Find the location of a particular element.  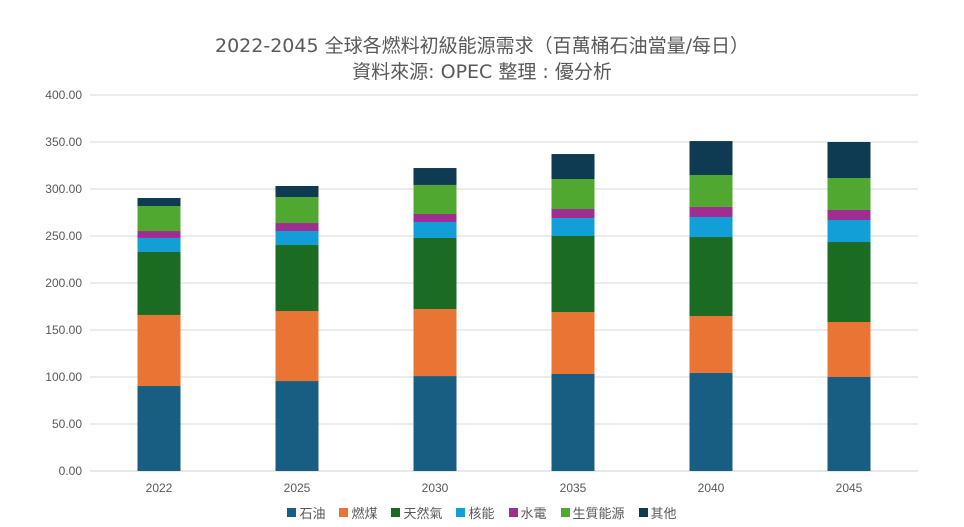

y-tick-label: 0.00 is located at coordinates (71, 471).